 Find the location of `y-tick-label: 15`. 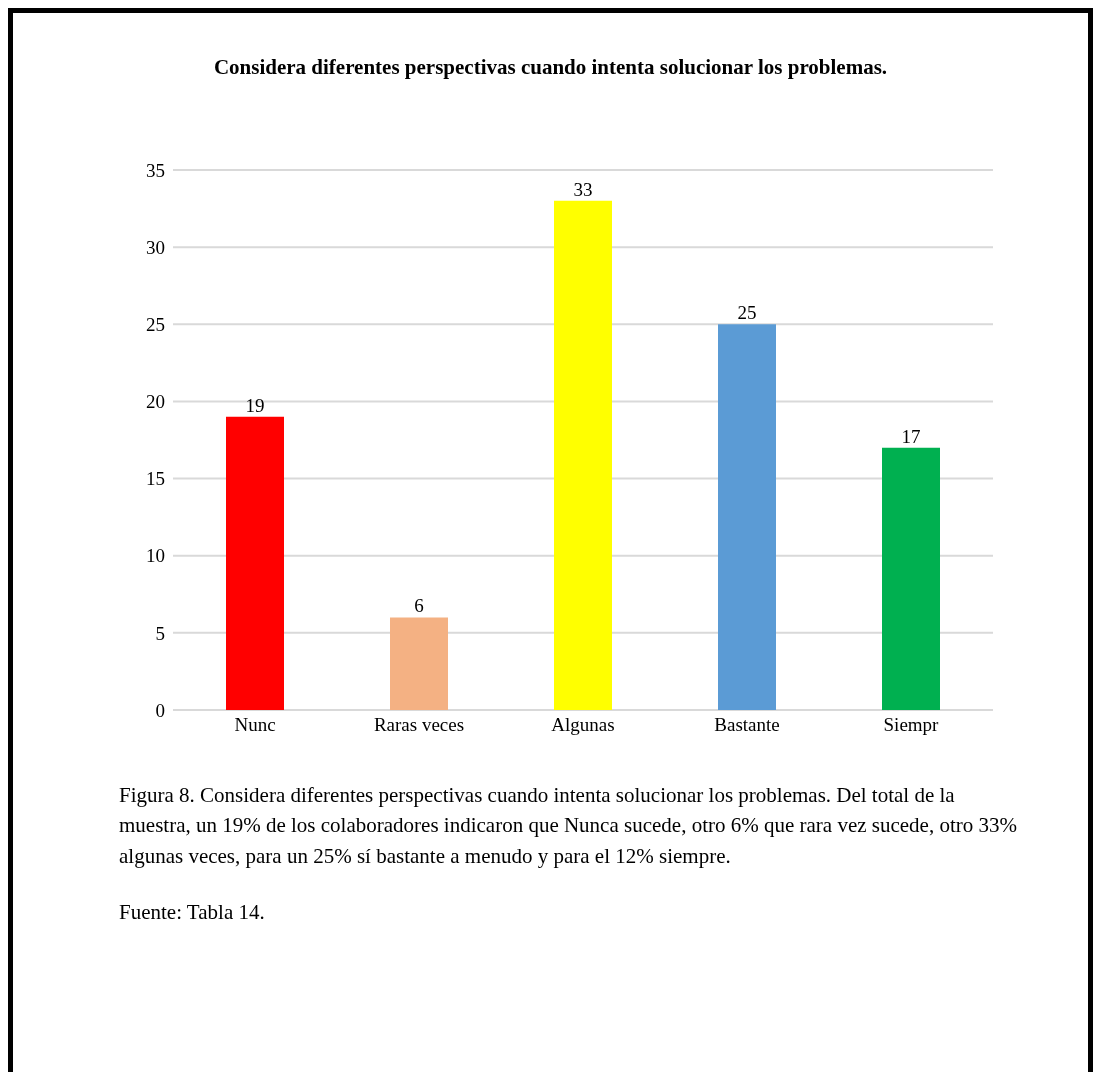

y-tick-label: 15 is located at coordinates (155, 479).